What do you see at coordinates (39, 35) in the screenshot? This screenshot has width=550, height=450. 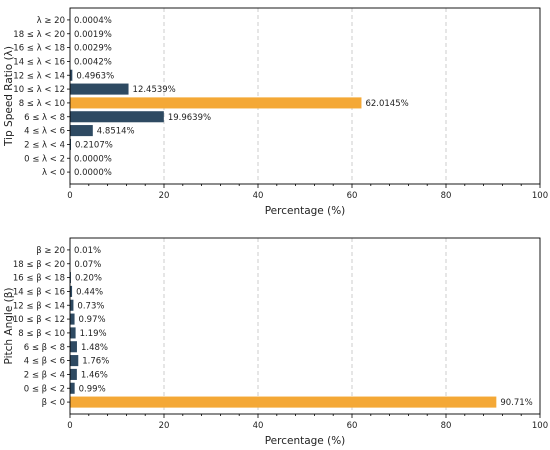 I see `category-tick-label: 18 ≤ λ < 20` at bounding box center [39, 35].